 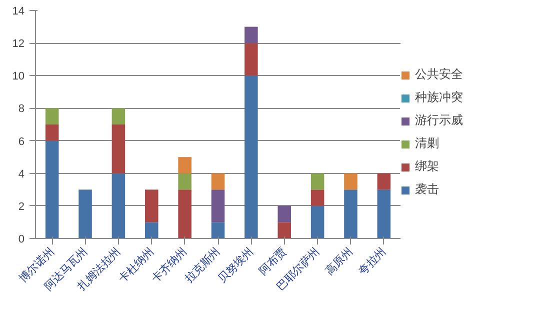 What do you see at coordinates (18, 44) in the screenshot?
I see `y-tick-label: 12` at bounding box center [18, 44].